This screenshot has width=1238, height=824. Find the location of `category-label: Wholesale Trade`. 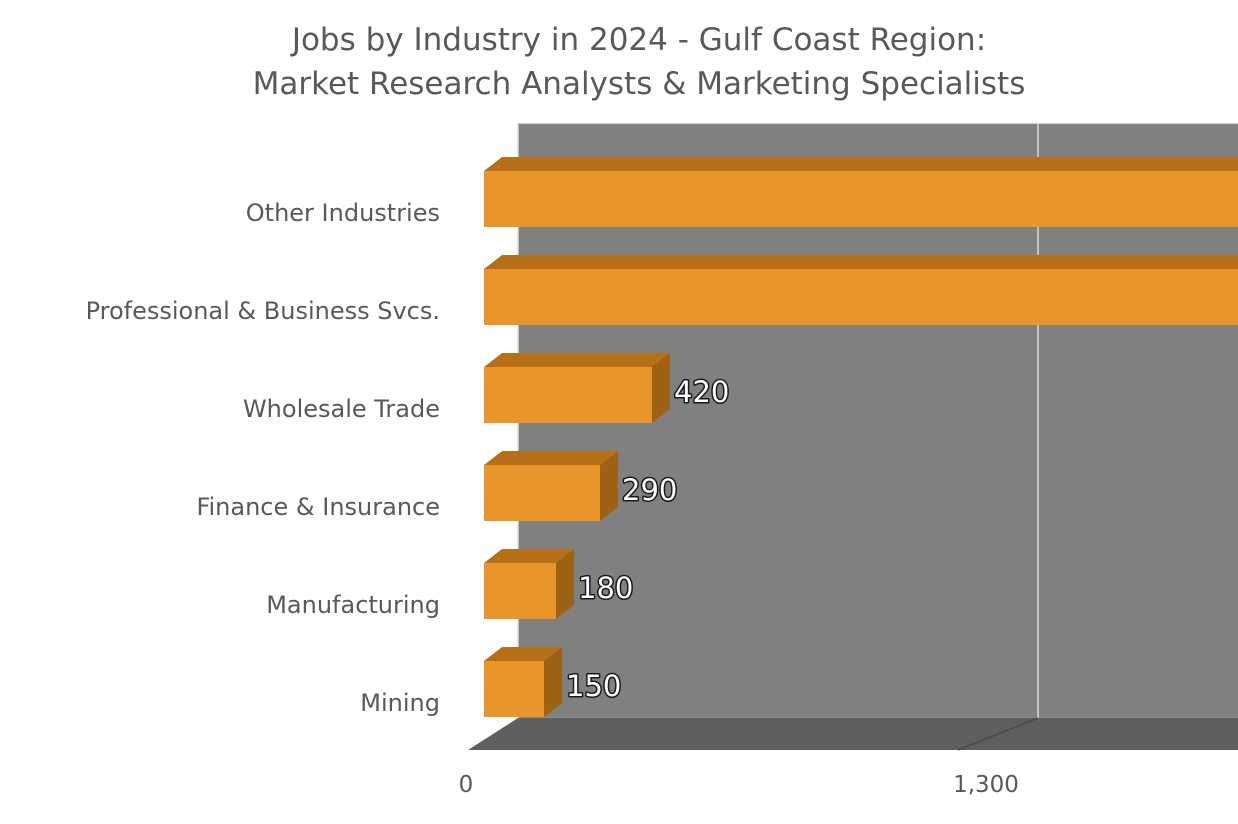

category-label: Wholesale Trade is located at coordinates (341, 409).